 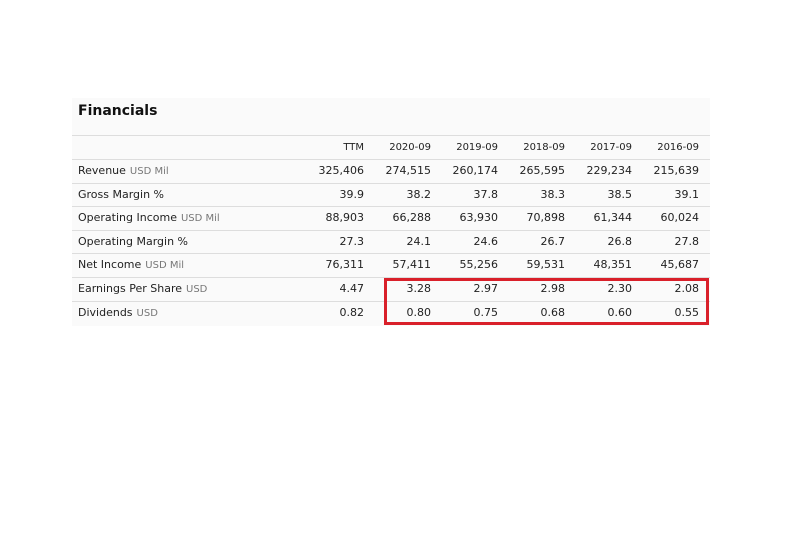 What do you see at coordinates (352, 312) in the screenshot?
I see `cell-value: 0.82` at bounding box center [352, 312].